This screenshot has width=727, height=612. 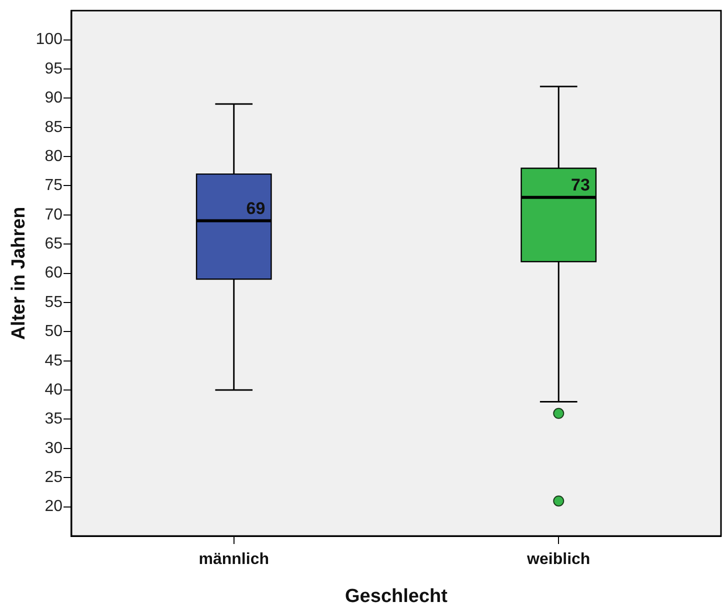 I want to click on y-tick-label: 75, so click(x=53, y=185).